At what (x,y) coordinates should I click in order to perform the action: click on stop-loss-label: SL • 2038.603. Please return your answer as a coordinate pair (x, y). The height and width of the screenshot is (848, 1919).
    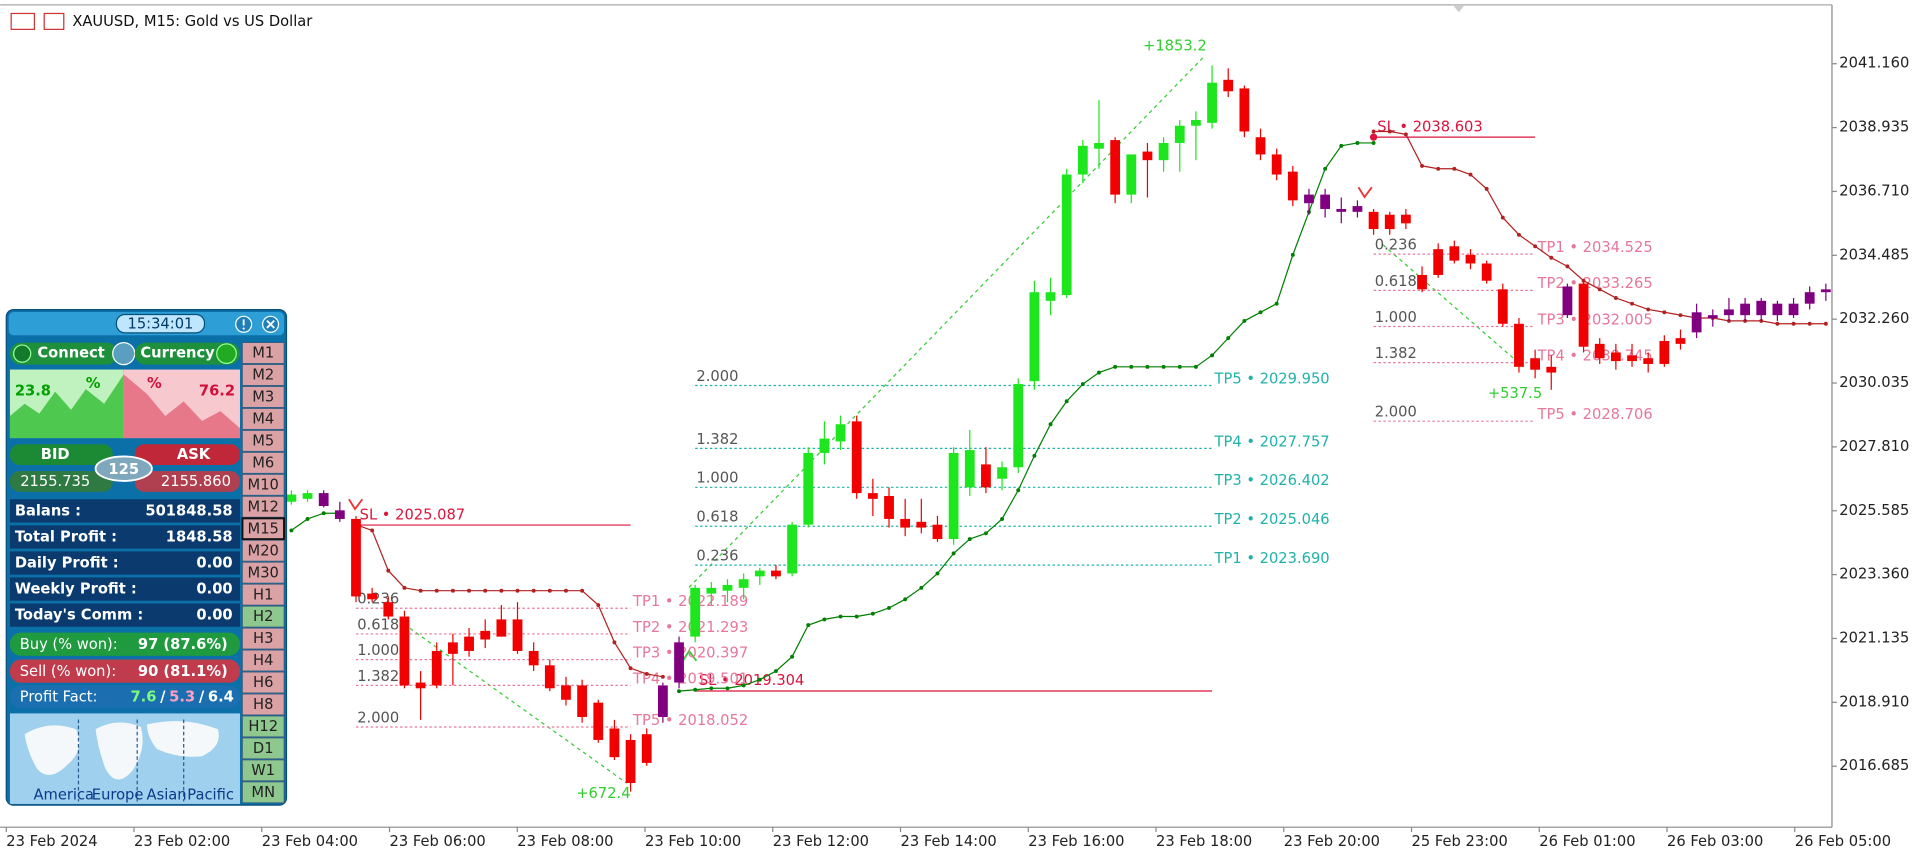
    Looking at the image, I should click on (1429, 126).